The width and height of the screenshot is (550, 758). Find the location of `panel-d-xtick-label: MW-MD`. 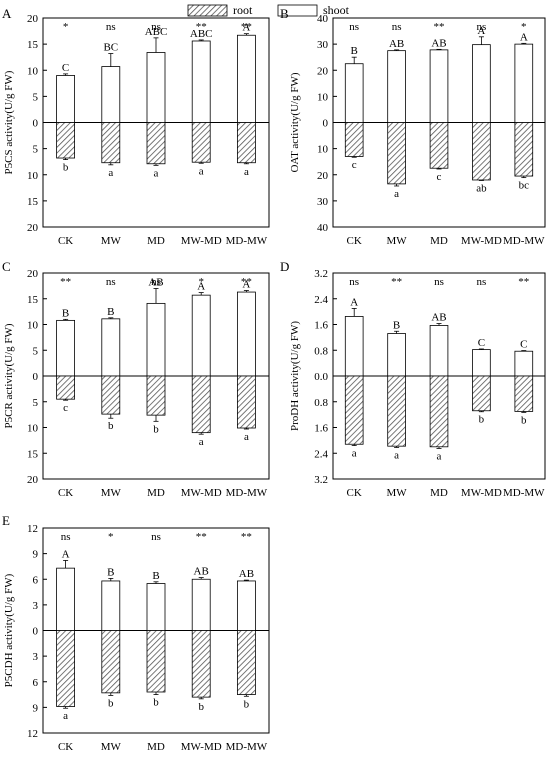

panel-d-xtick-label: MW-MD is located at coordinates (481, 493).